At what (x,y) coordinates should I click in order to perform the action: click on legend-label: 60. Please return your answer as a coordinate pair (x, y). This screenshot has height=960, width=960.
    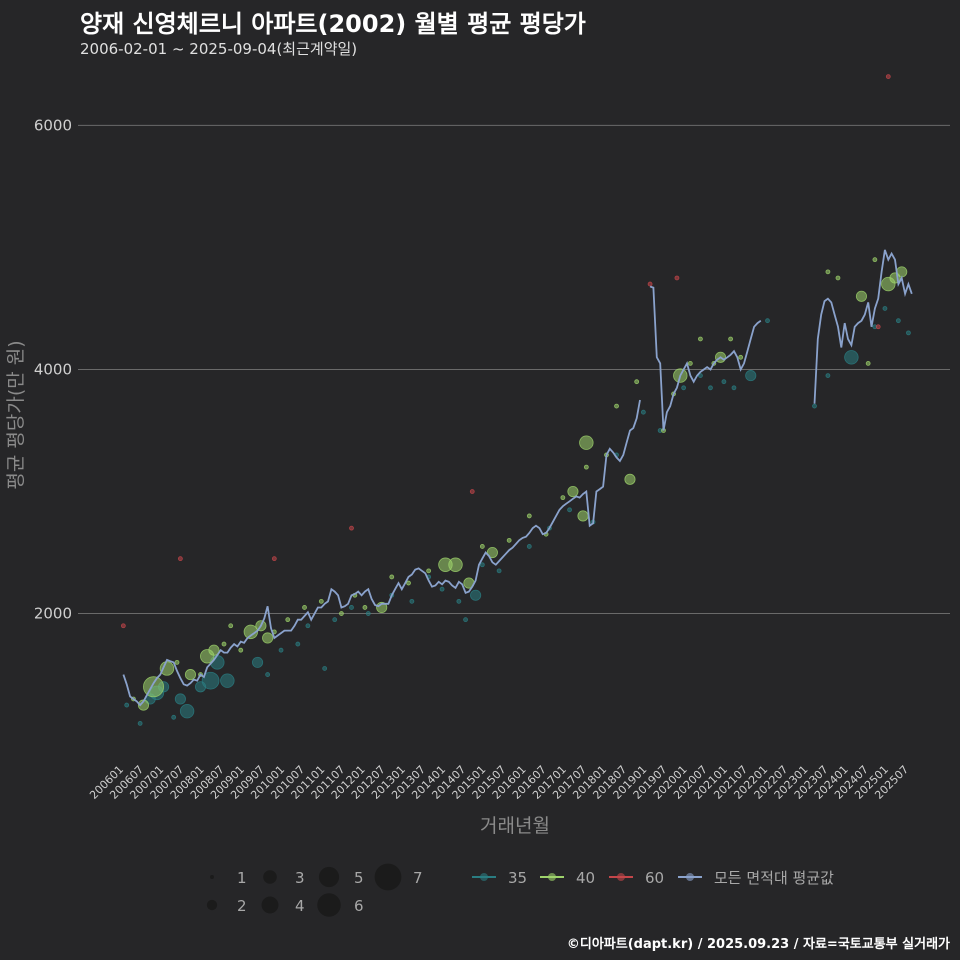
    Looking at the image, I should click on (654, 878).